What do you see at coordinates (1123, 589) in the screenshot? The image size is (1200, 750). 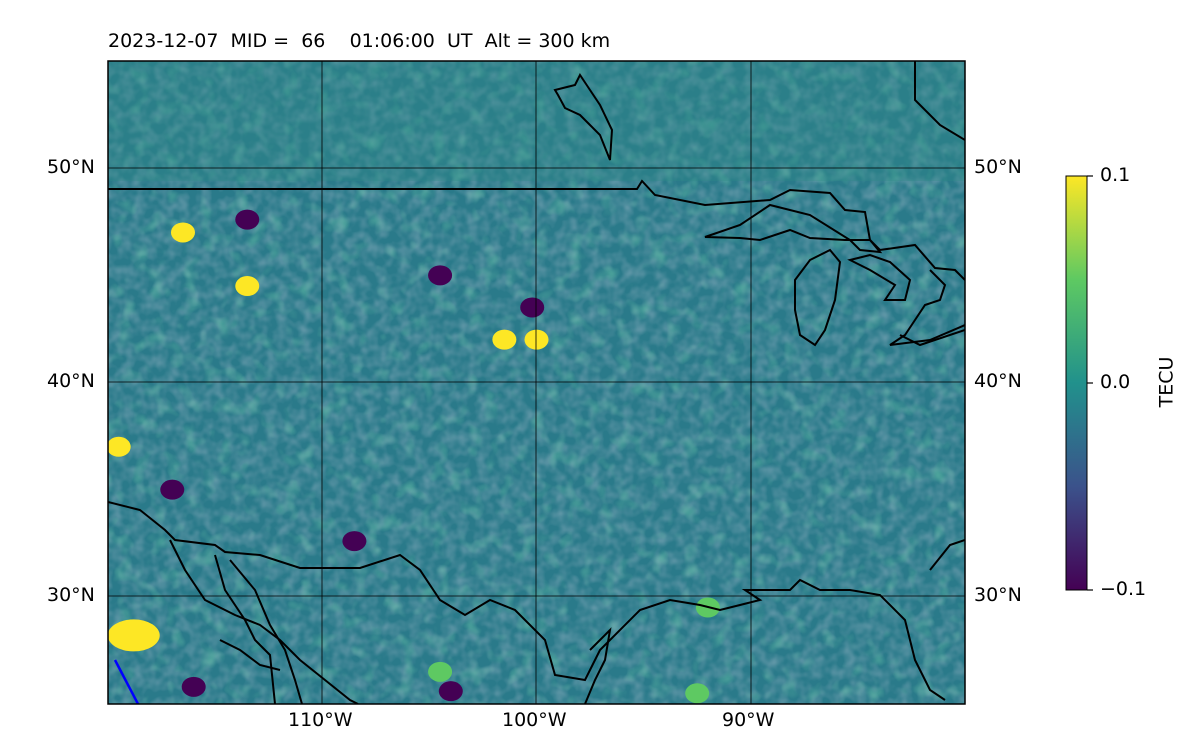 I see `colorbar-tick-min: −0.1` at bounding box center [1123, 589].